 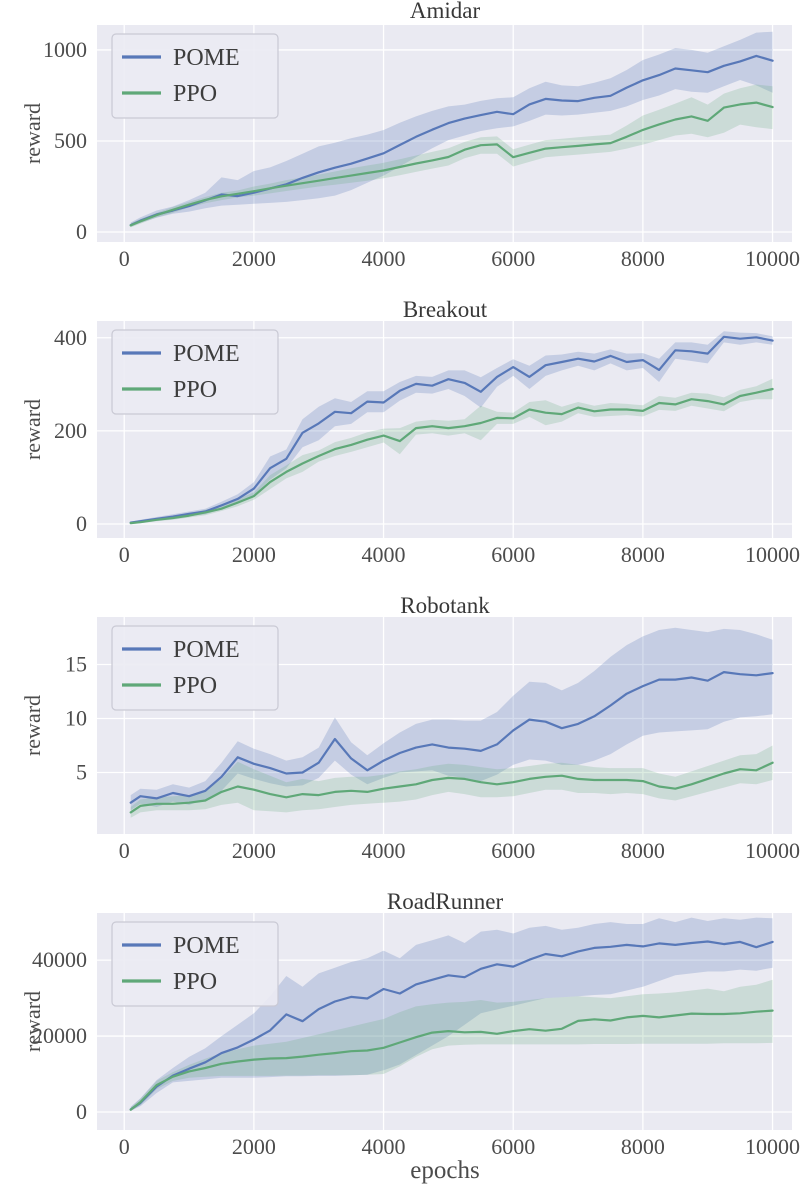 I want to click on y-tick-label: 200, so click(x=70, y=430).